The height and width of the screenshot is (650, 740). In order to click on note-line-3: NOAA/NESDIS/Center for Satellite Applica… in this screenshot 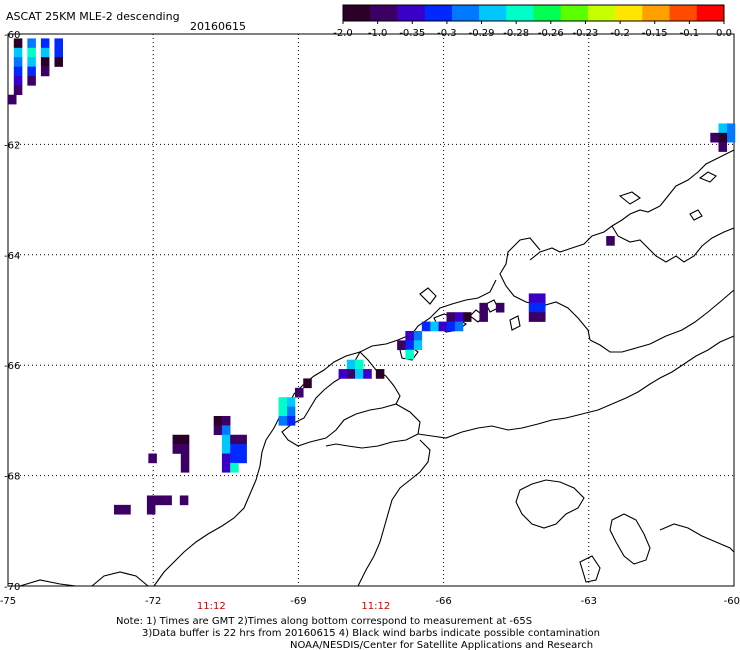, I will do `click(441, 645)`.